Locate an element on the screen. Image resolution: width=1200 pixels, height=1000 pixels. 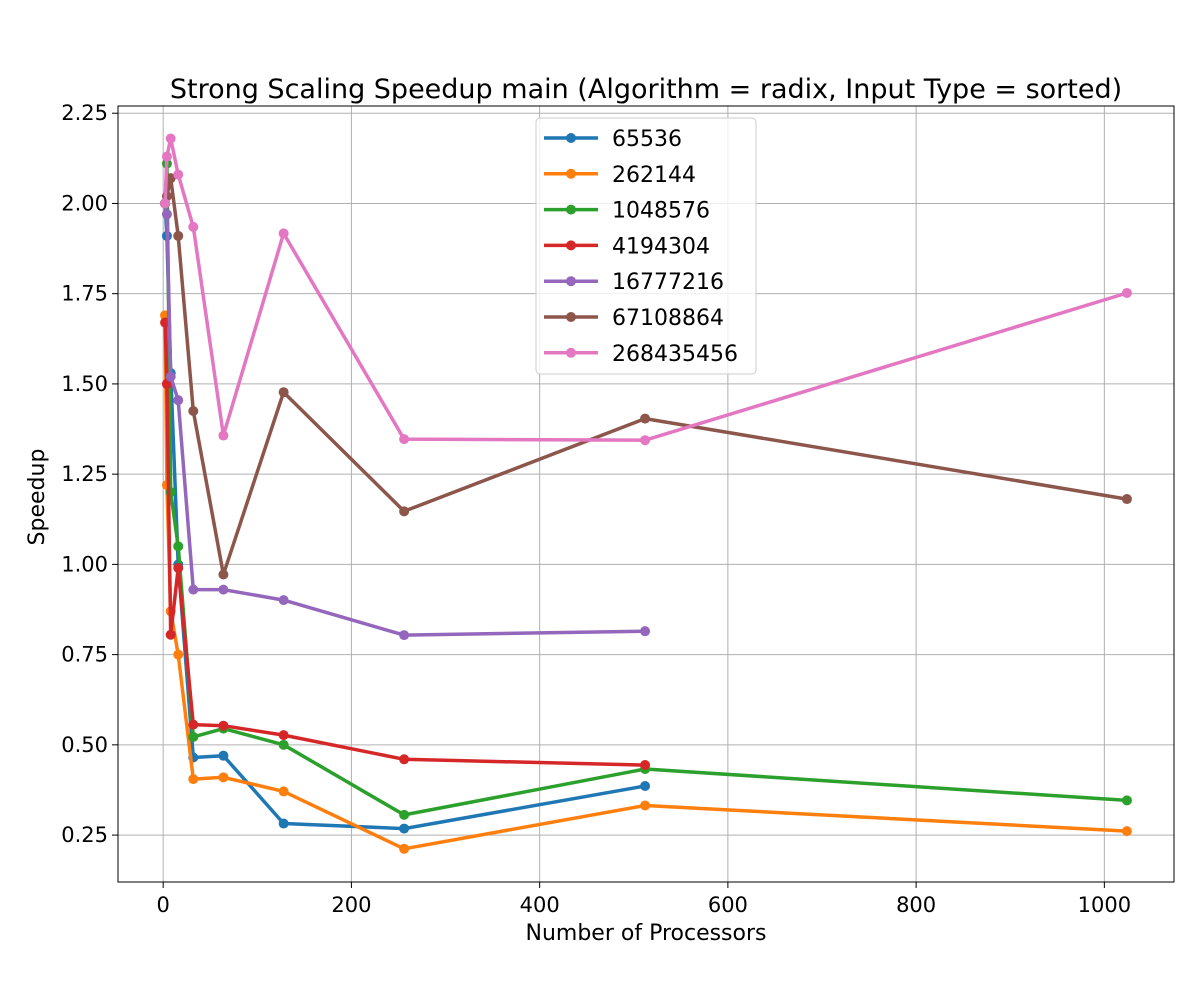
legend-item: 16777216 is located at coordinates (634, 282).